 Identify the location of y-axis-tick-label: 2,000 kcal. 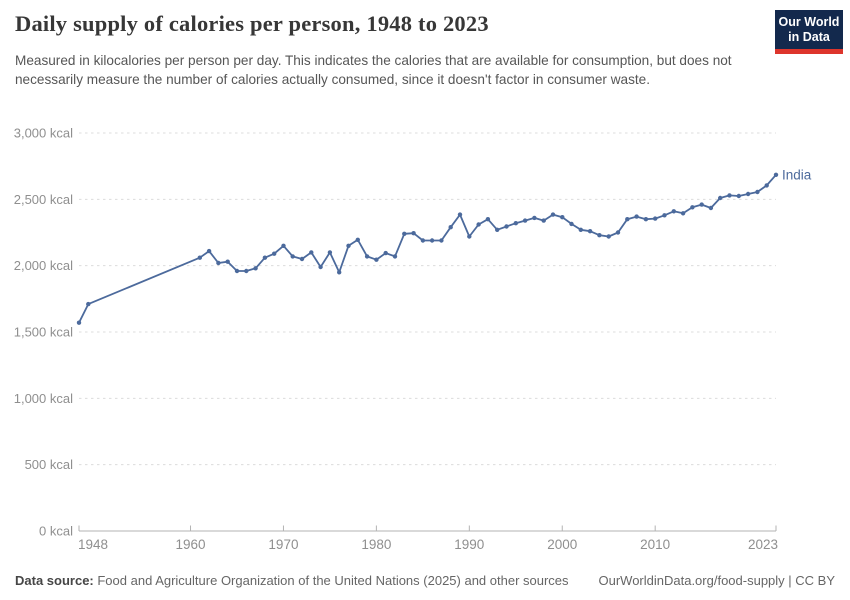
(43, 265).